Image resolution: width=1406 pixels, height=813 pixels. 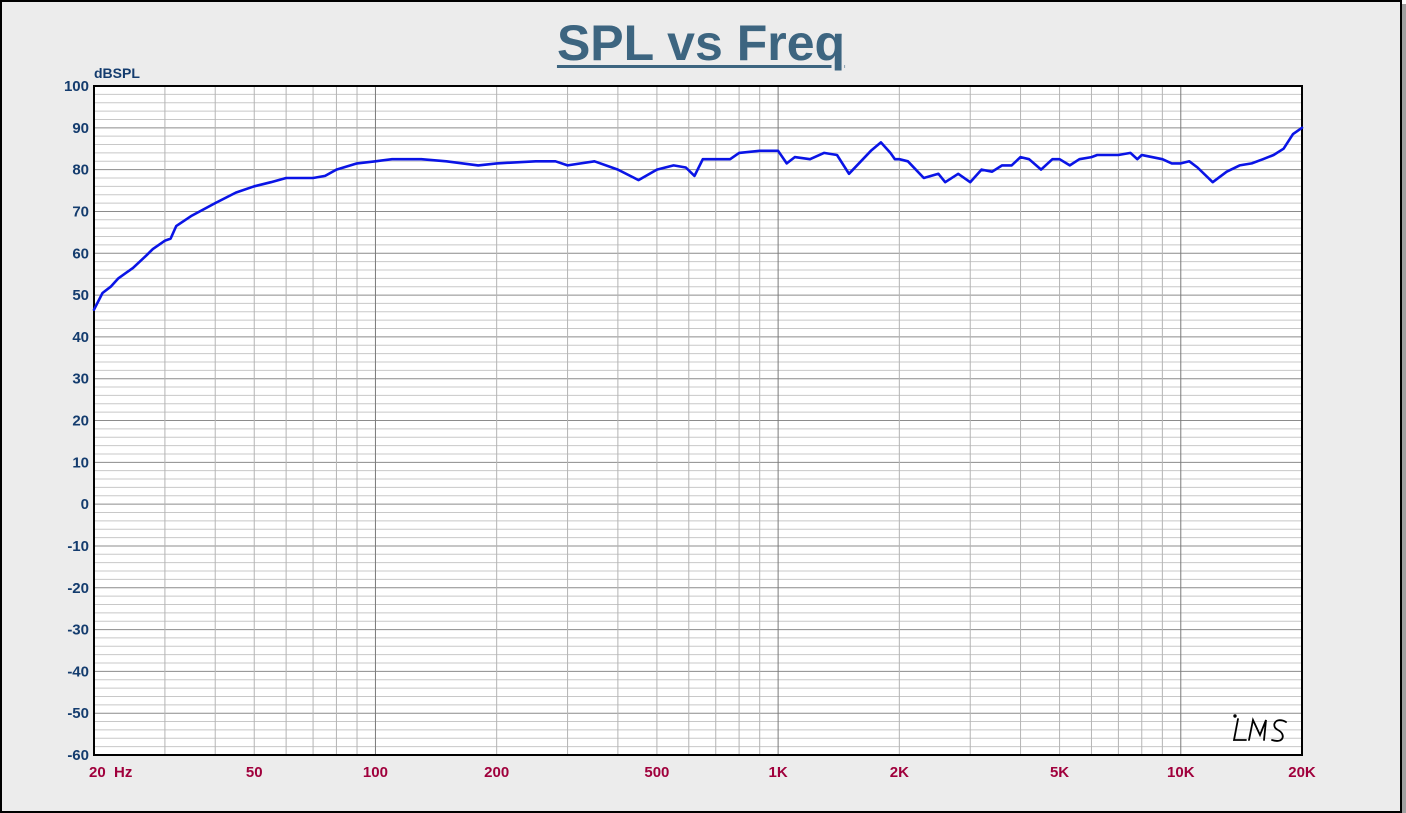 I want to click on x-tick-label: 100, so click(x=375, y=772).